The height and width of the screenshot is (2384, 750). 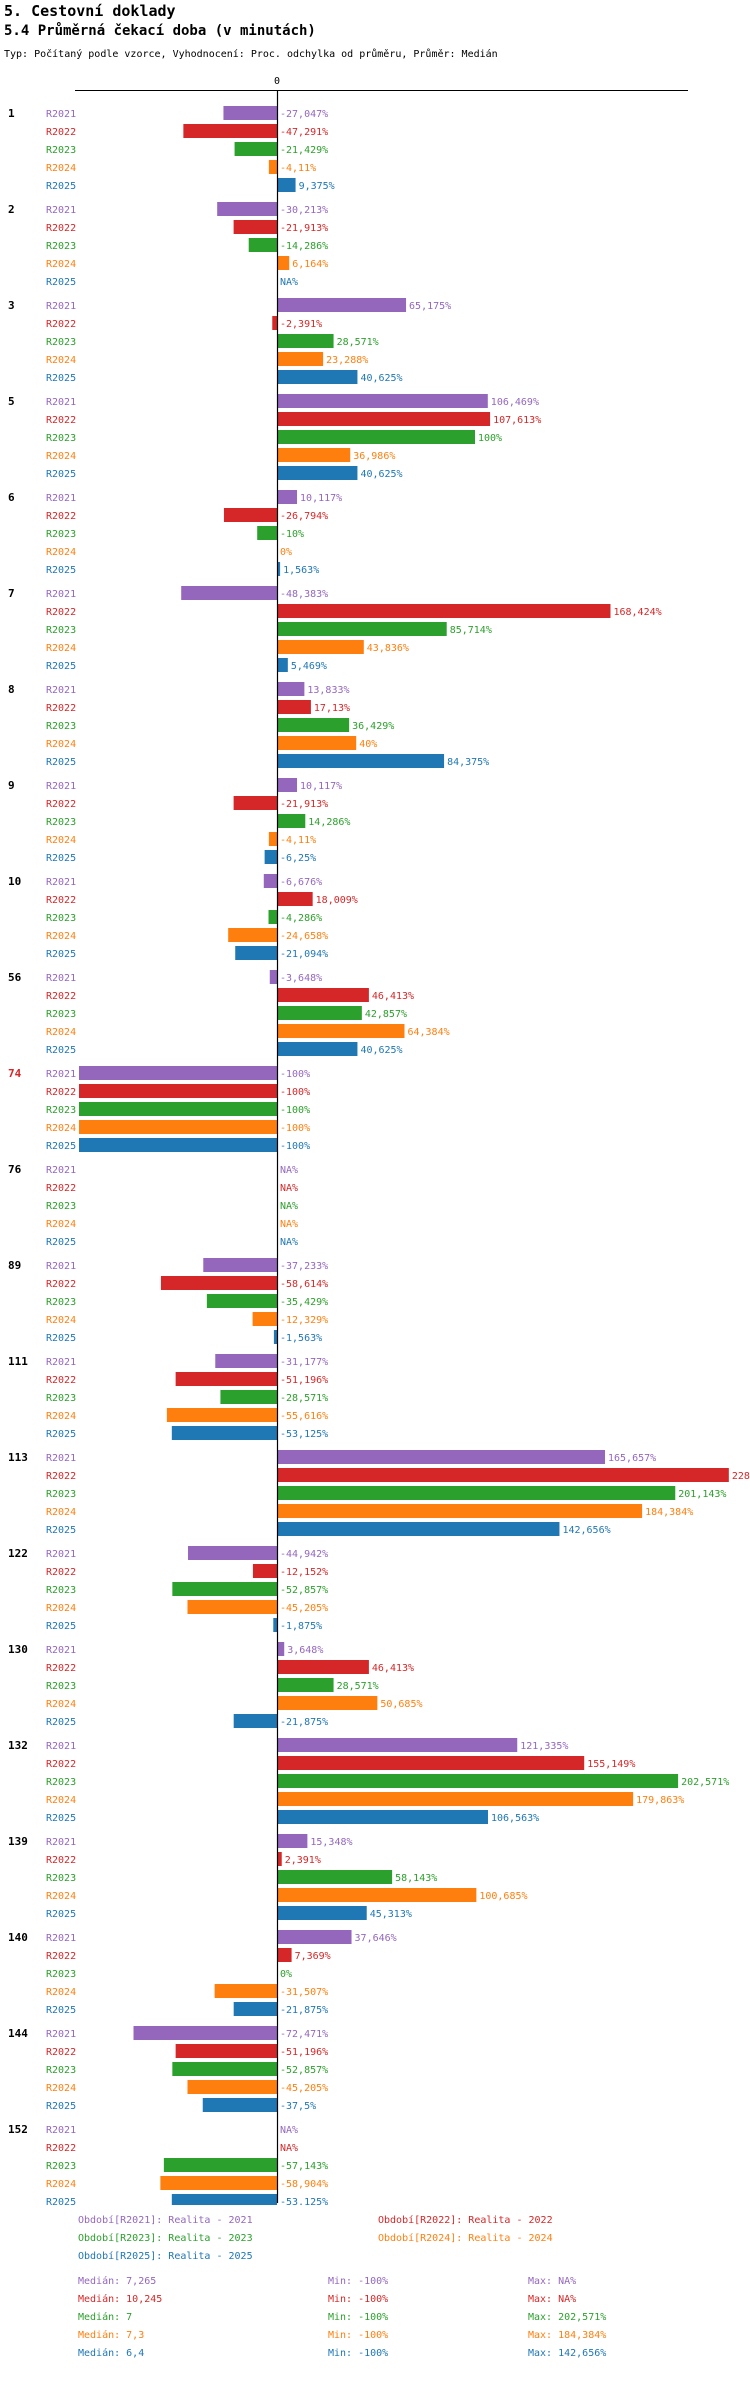 I want to click on bar-89-R2022, so click(x=218, y=1283).